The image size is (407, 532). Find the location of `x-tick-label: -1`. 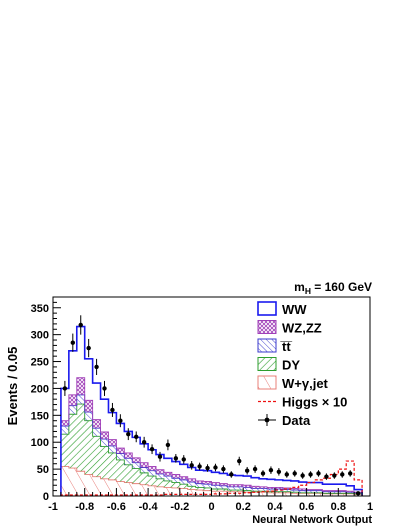

x-tick-label: -1 is located at coordinates (53, 507).